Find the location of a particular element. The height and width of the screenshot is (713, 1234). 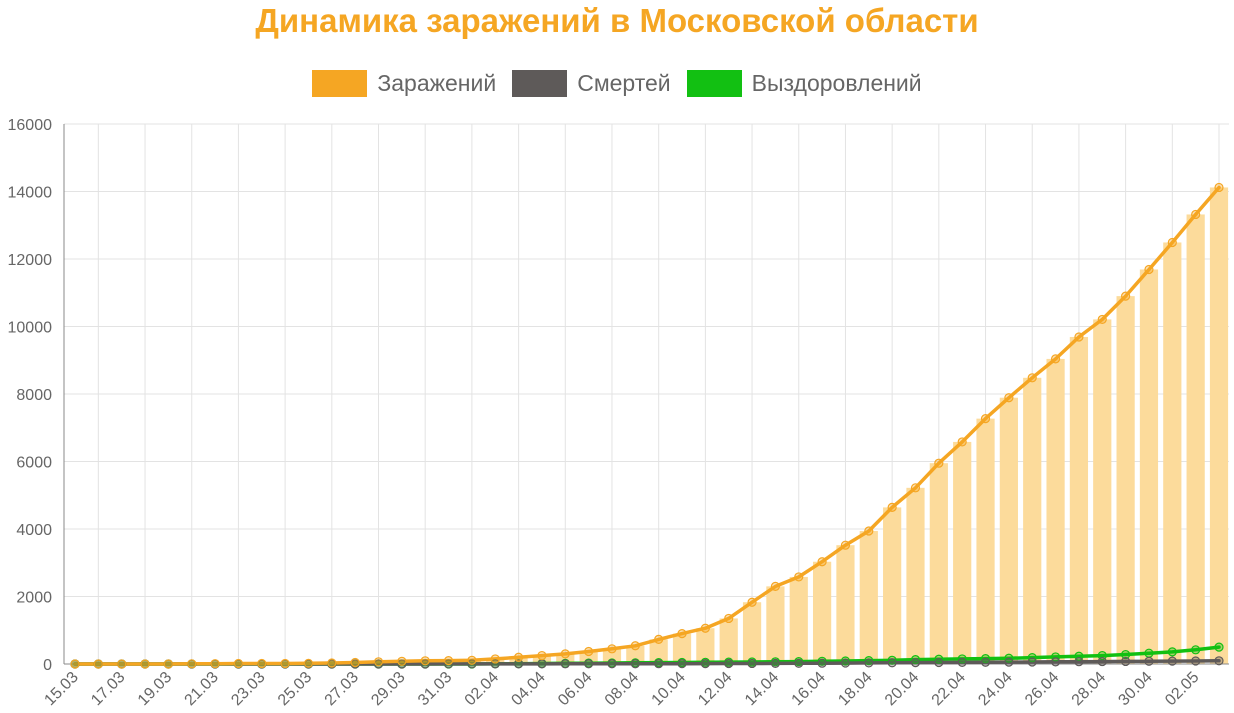

x-tick-label: 16.04 is located at coordinates (809, 689).